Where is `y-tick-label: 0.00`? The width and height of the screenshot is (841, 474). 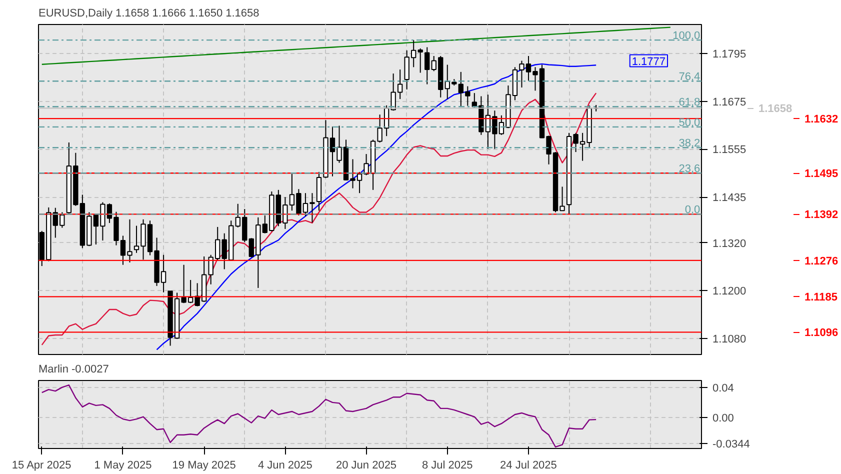 y-tick-label: 0.00 is located at coordinates (723, 418).